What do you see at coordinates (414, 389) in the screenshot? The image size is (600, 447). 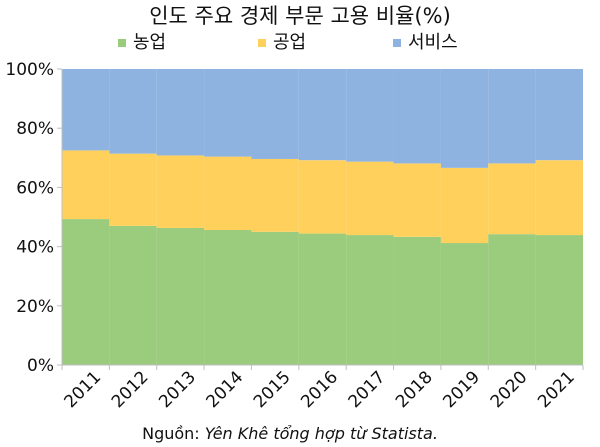 I see `x-tick-label-7: 2018` at bounding box center [414, 389].